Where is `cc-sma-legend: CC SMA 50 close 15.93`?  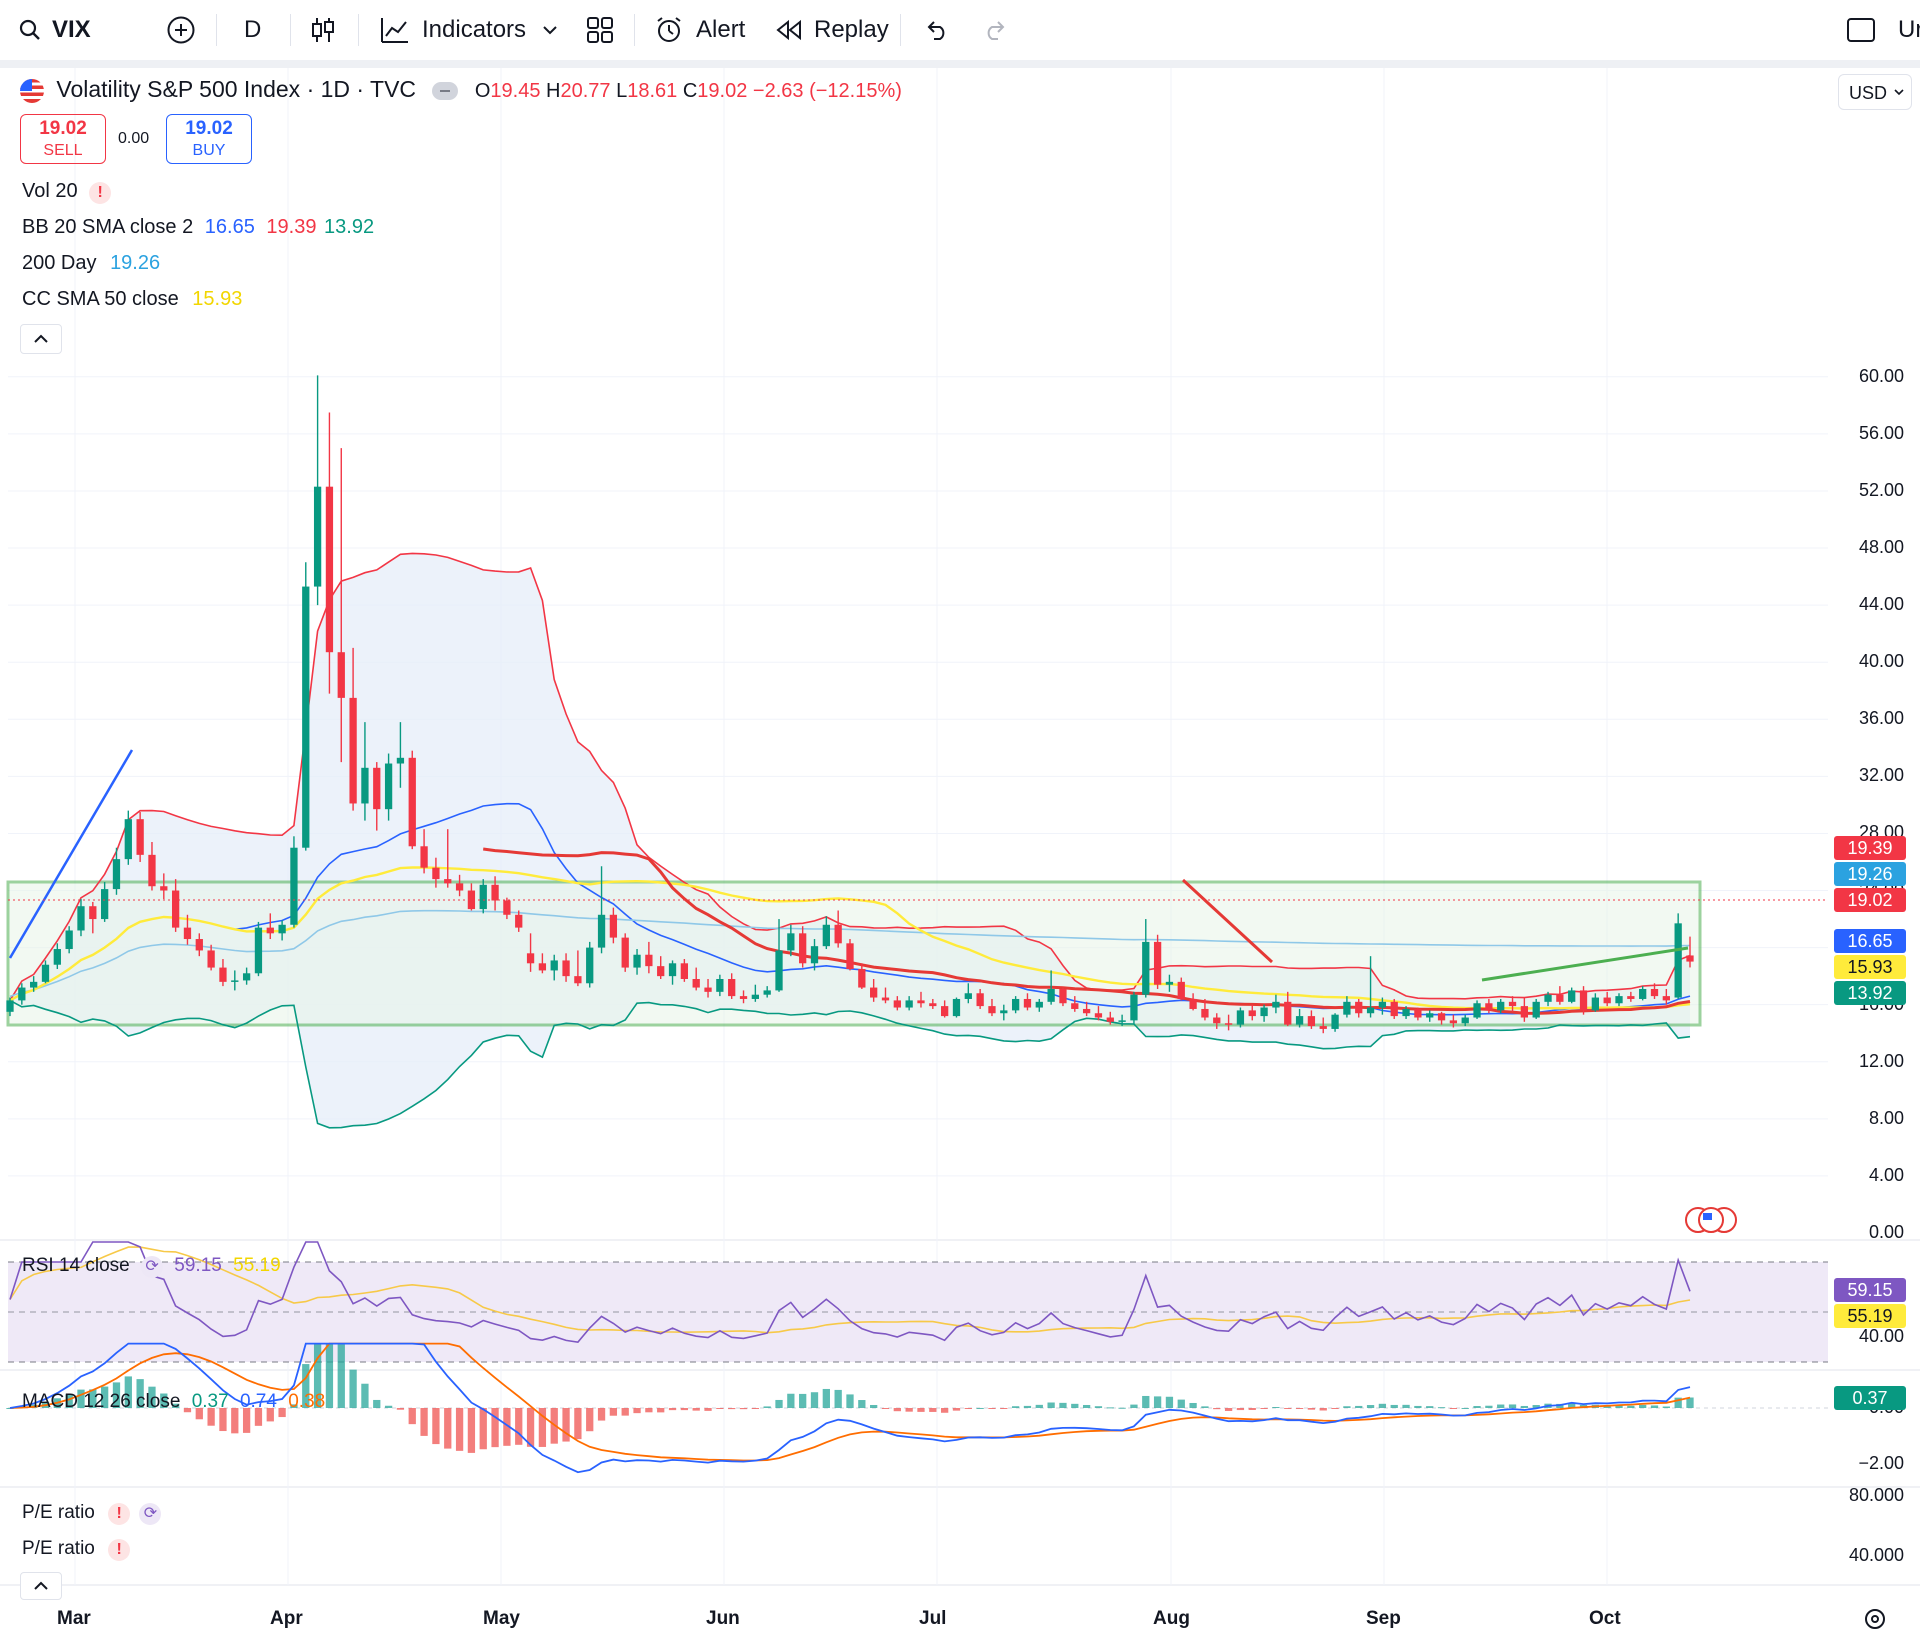
cc-sma-legend: CC SMA 50 close 15.93 is located at coordinates (132, 299).